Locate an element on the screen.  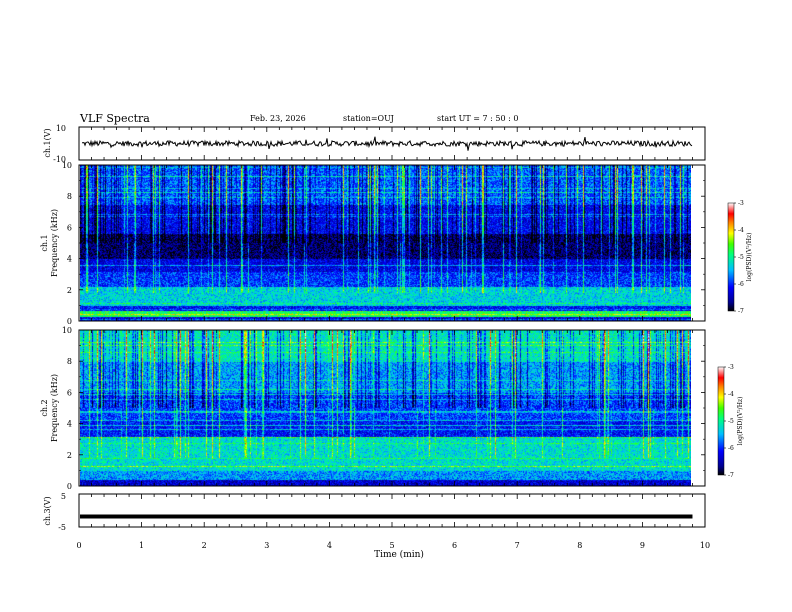
ch2-colorbar-ticks: -3 -4 -5 -6 -7 is located at coordinates (729, 421).